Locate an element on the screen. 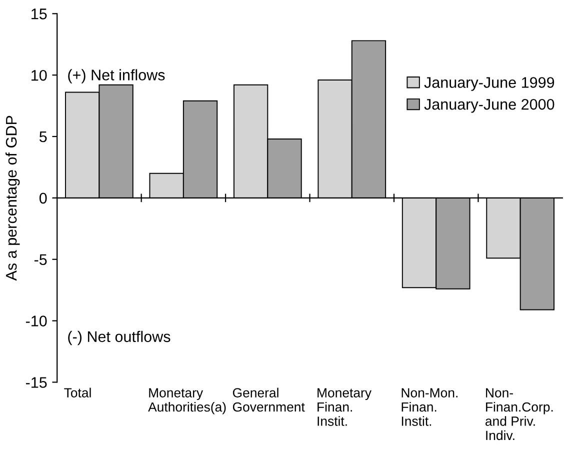 This screenshot has width=571, height=455. y-tick-label: 0 is located at coordinates (43, 198).